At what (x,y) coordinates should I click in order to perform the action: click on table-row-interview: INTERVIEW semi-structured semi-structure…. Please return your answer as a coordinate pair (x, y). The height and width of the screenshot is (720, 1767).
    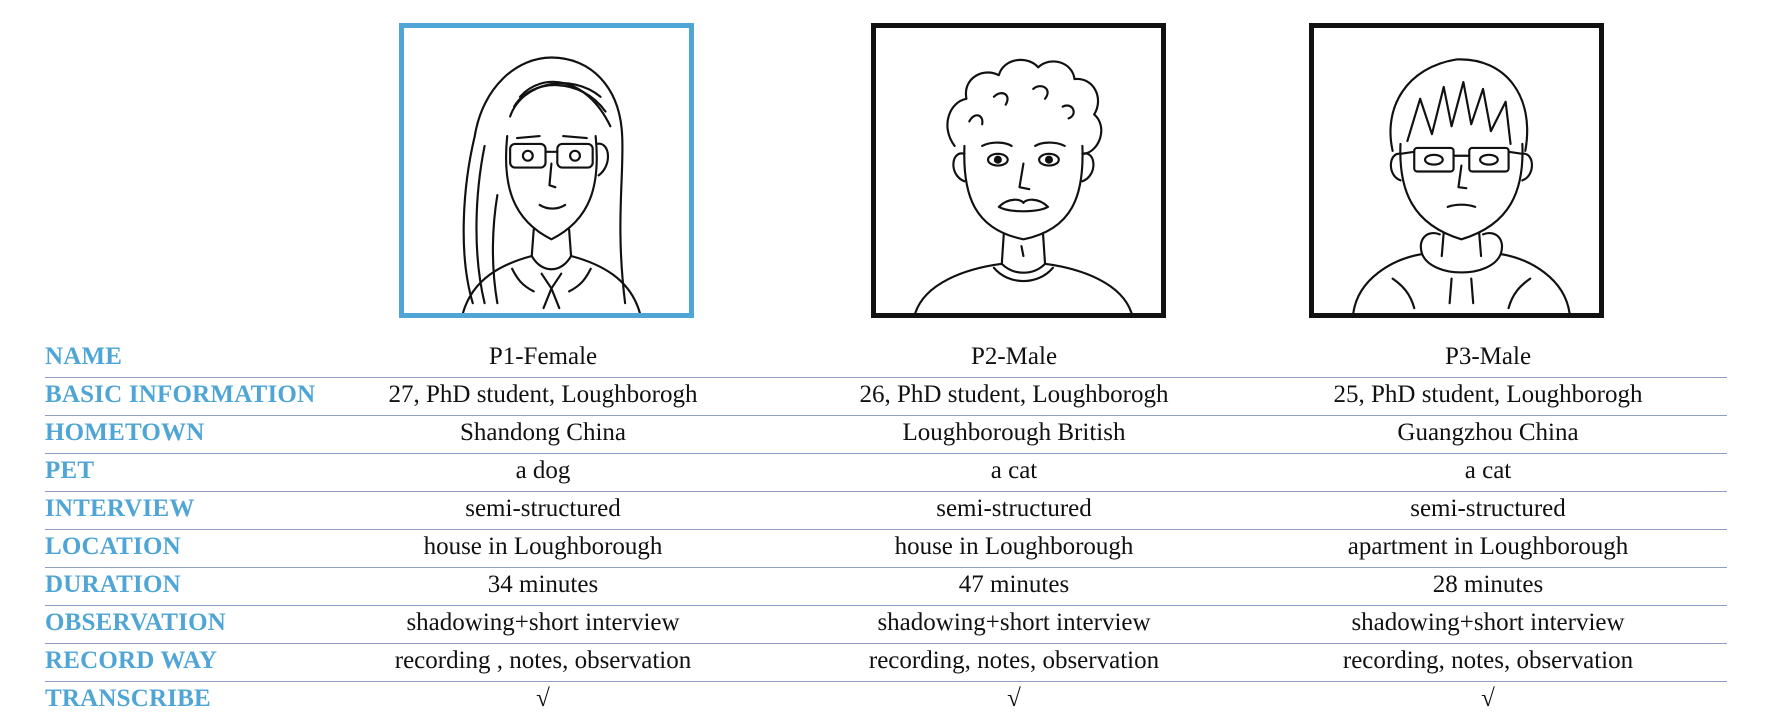
    Looking at the image, I should click on (886, 511).